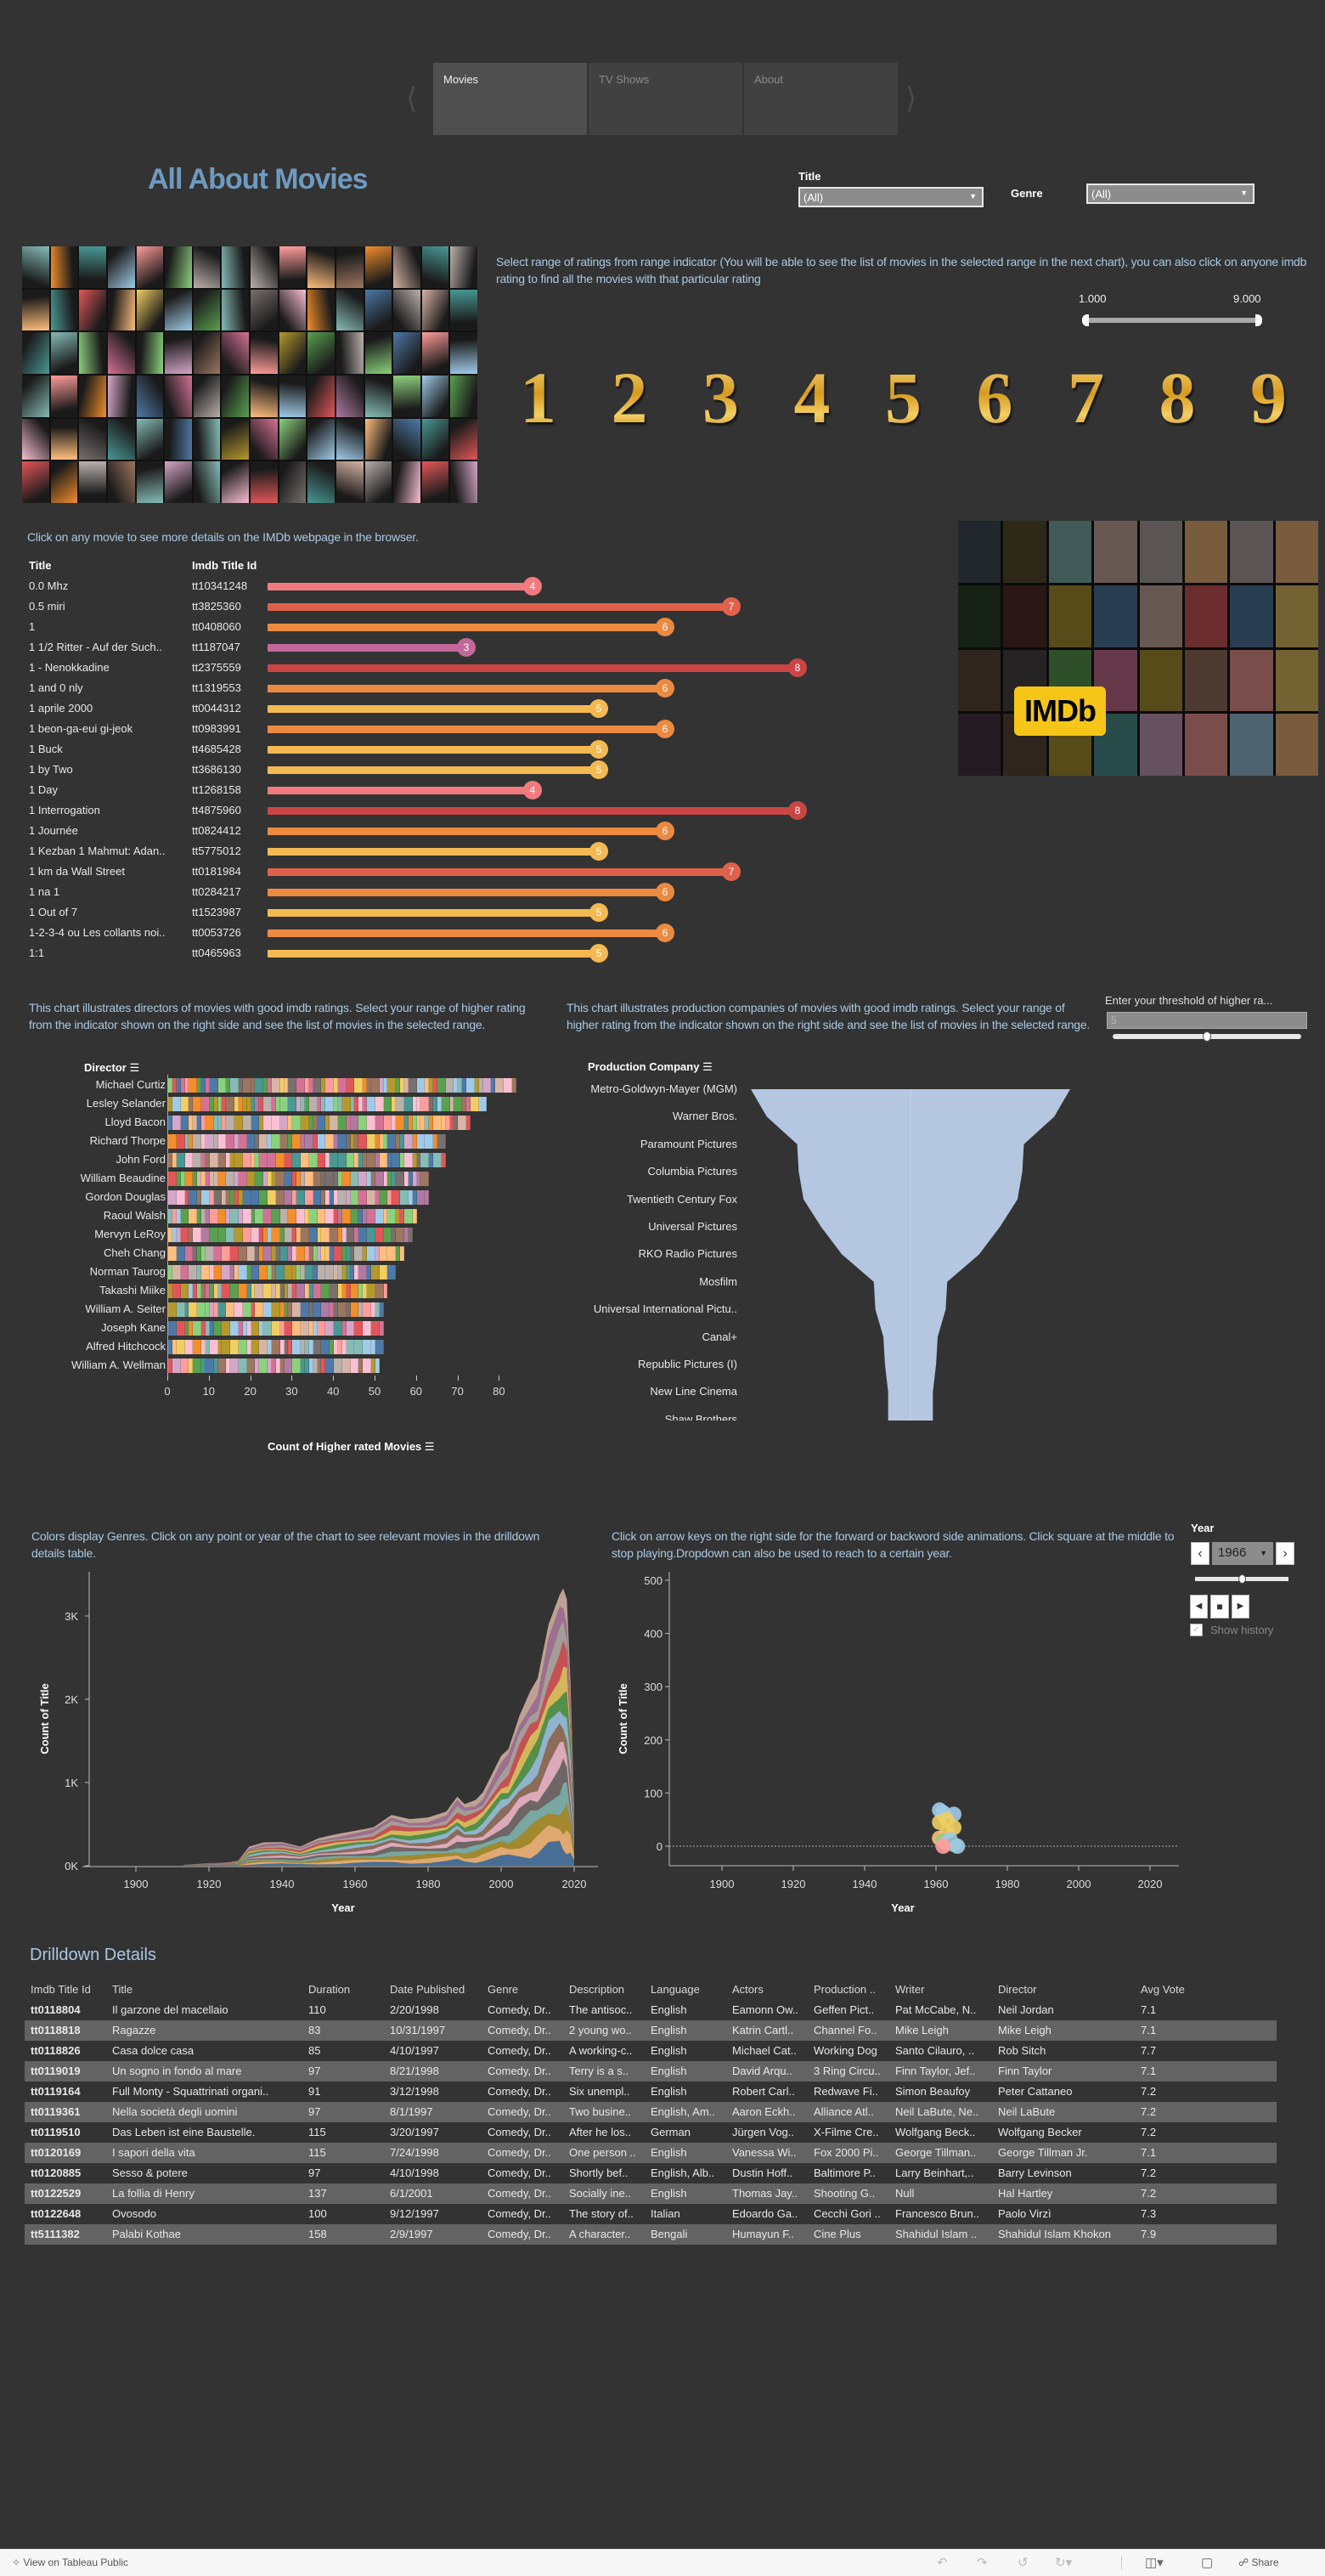 This screenshot has height=2576, width=1325. What do you see at coordinates (688, 1143) in the screenshot?
I see `production-company-label: Paramount Pictures` at bounding box center [688, 1143].